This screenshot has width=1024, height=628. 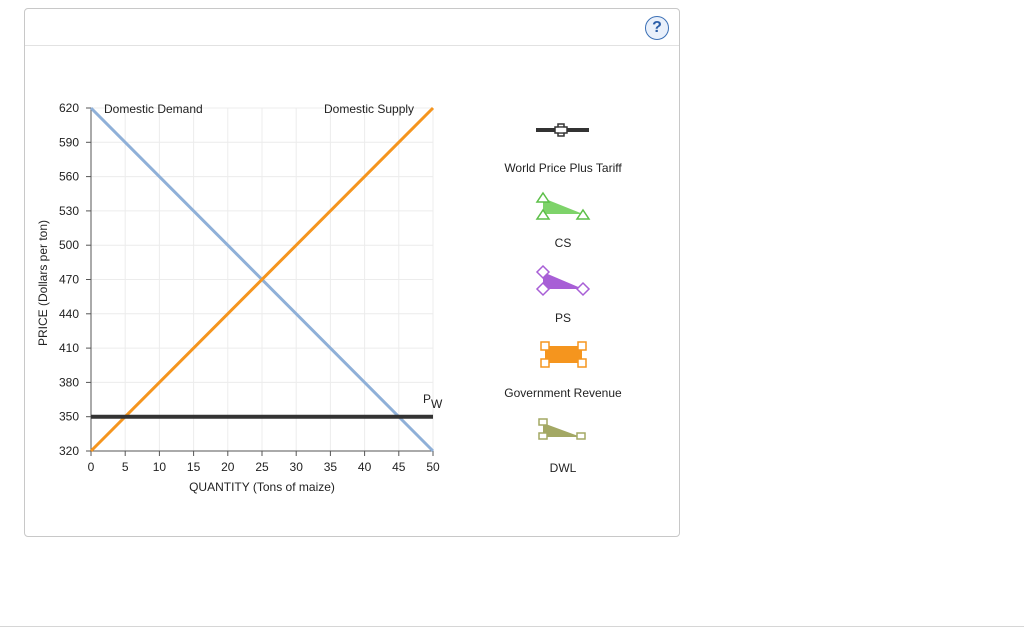 What do you see at coordinates (512, 626) in the screenshot?
I see `page-divider` at bounding box center [512, 626].